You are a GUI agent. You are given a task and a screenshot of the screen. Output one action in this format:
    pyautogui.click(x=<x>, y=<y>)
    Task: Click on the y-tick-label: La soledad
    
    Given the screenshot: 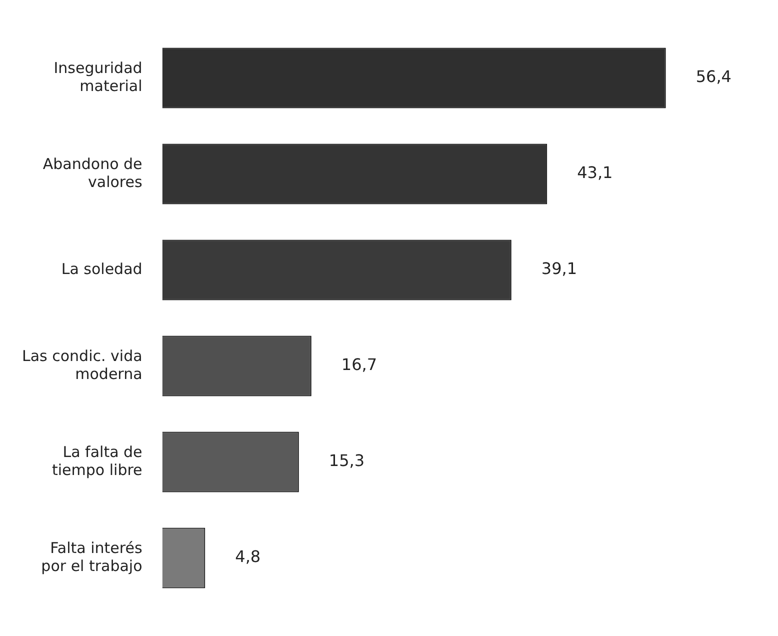 What is the action you would take?
    pyautogui.click(x=101, y=269)
    